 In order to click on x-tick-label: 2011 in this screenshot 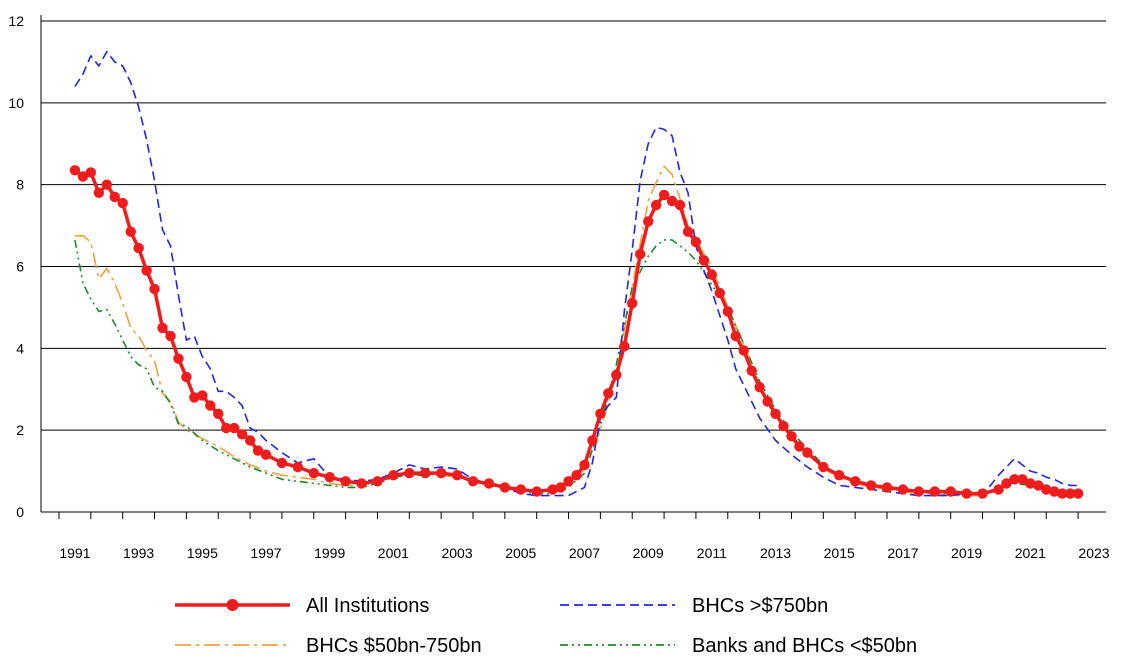, I will do `click(712, 553)`.